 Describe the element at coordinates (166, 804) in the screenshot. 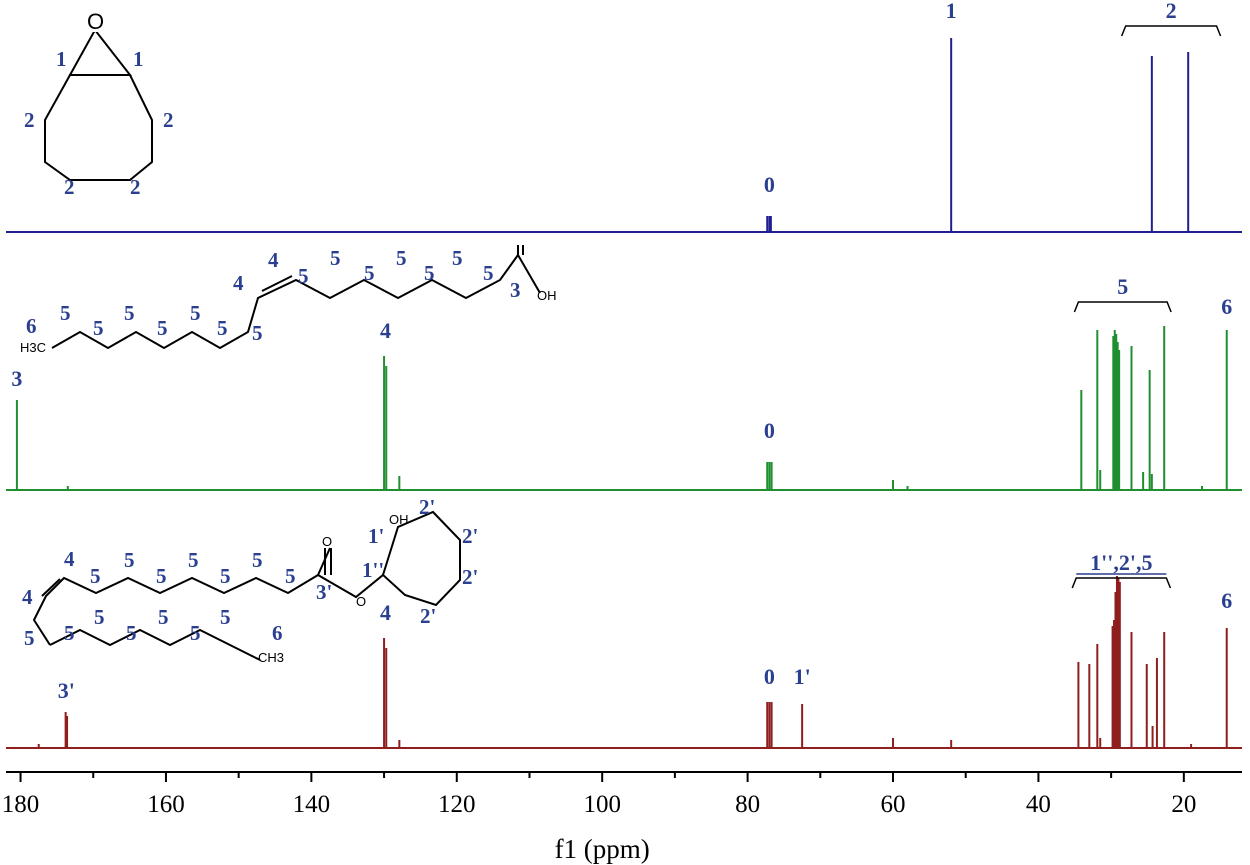

I see `x-tick-label: 160` at that location.